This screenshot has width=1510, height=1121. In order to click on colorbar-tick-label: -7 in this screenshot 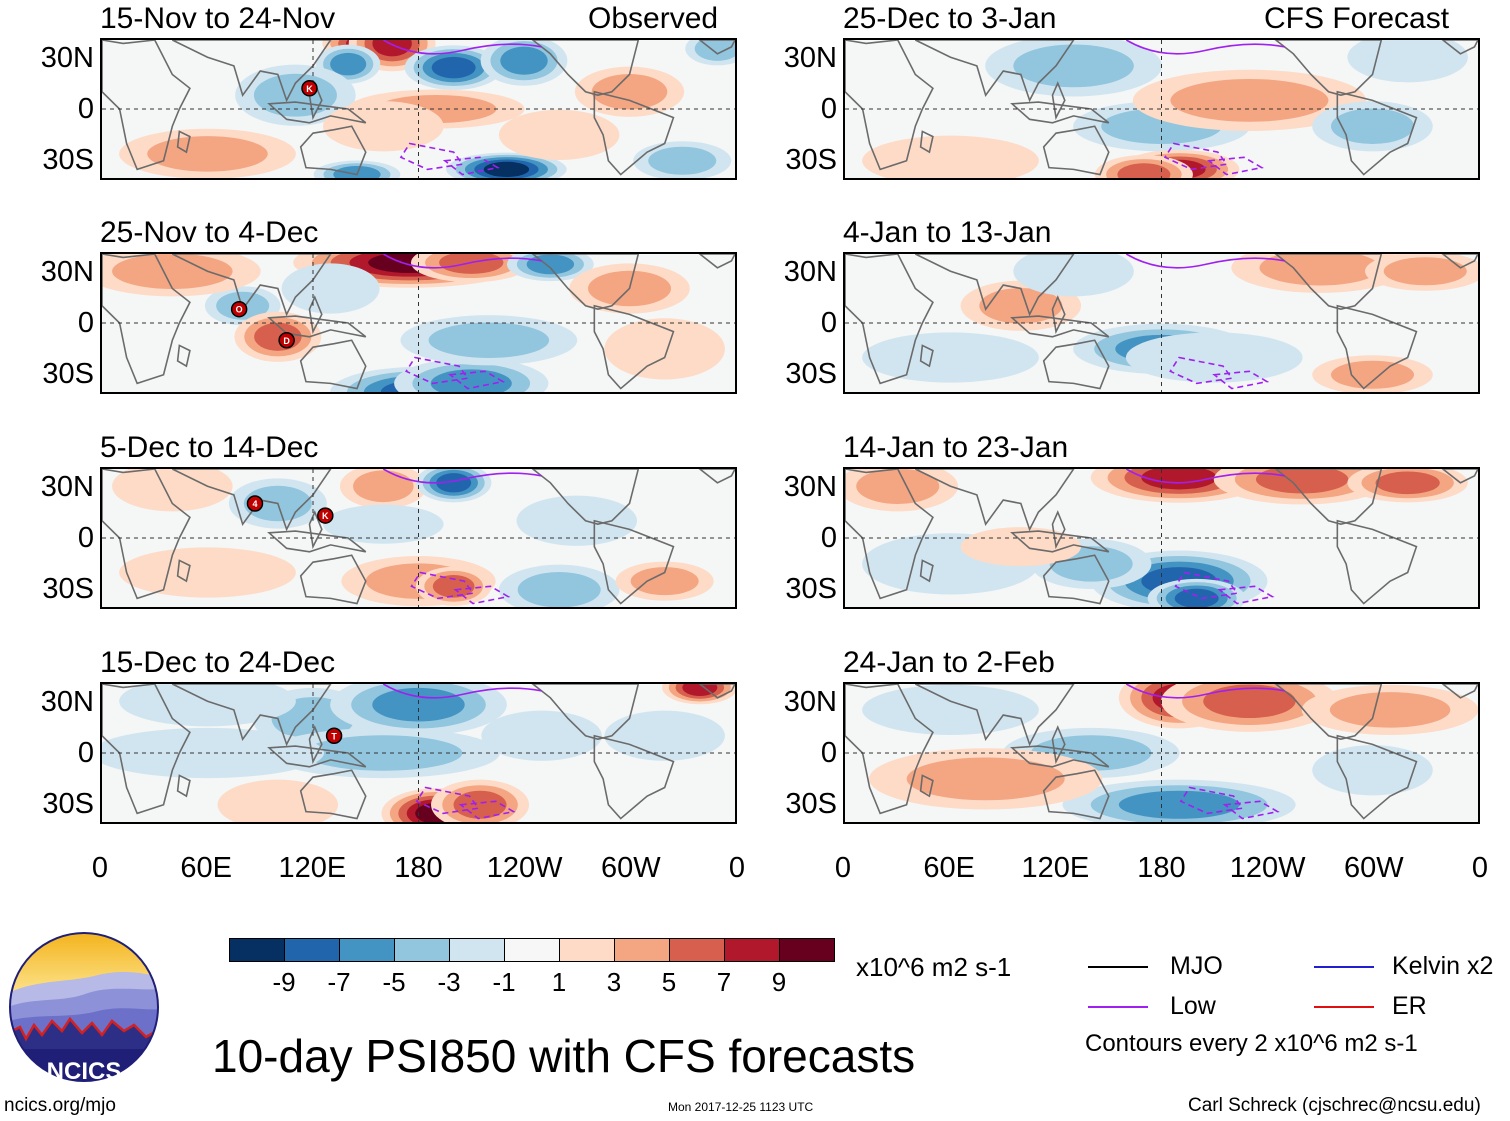, I will do `click(339, 982)`.